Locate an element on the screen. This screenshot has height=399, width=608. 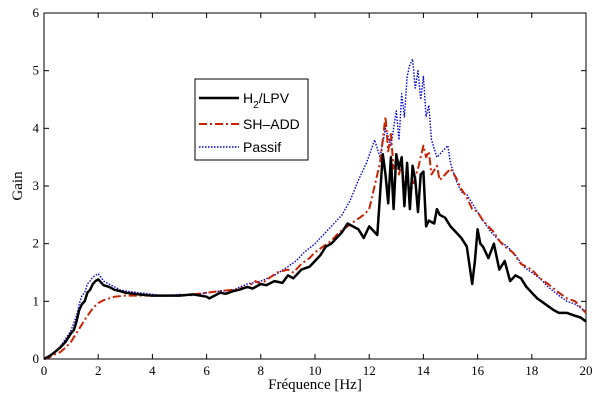
legend-label-lpv: H2/LPV is located at coordinates (266, 100).